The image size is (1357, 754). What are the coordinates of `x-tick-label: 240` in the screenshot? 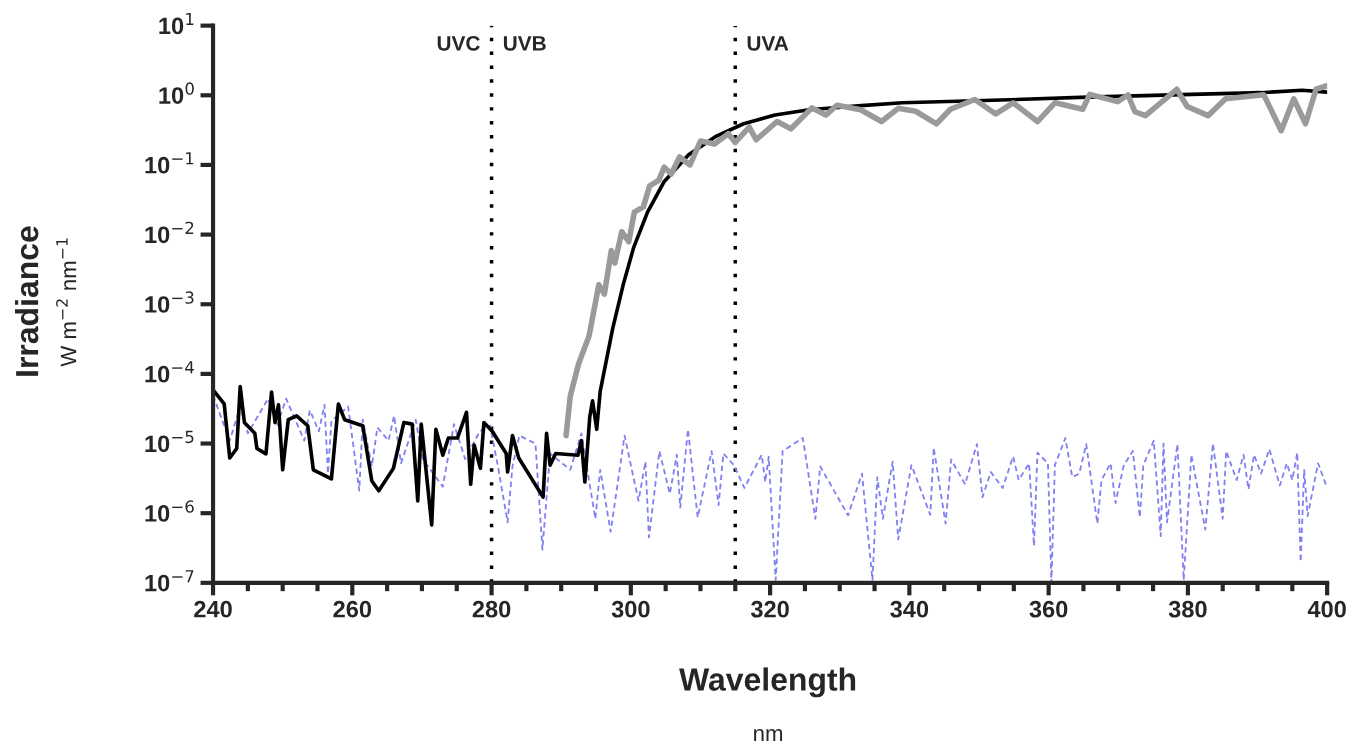 It's located at (213, 609).